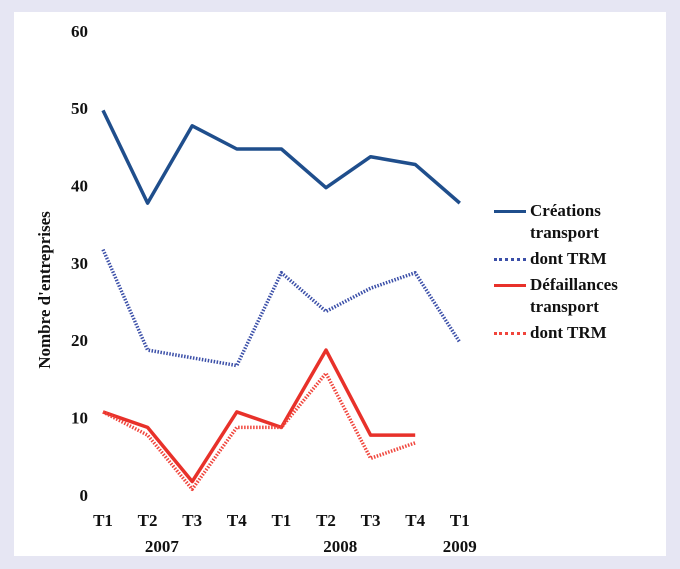 This screenshot has height=569, width=680. I want to click on legend-item: Défaillances transport, so click(579, 296).